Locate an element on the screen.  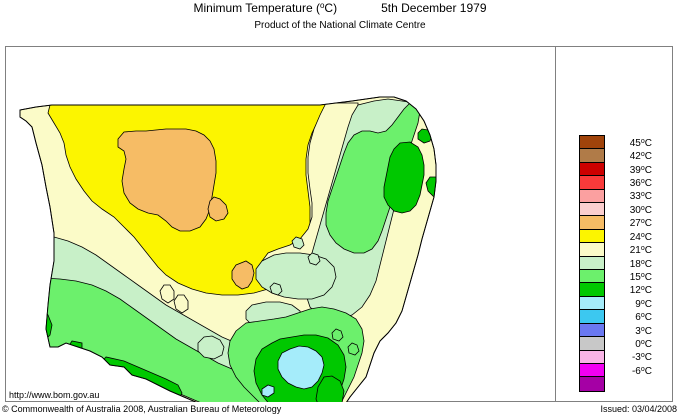
band-27c-satellite is located at coordinates (243, 275).